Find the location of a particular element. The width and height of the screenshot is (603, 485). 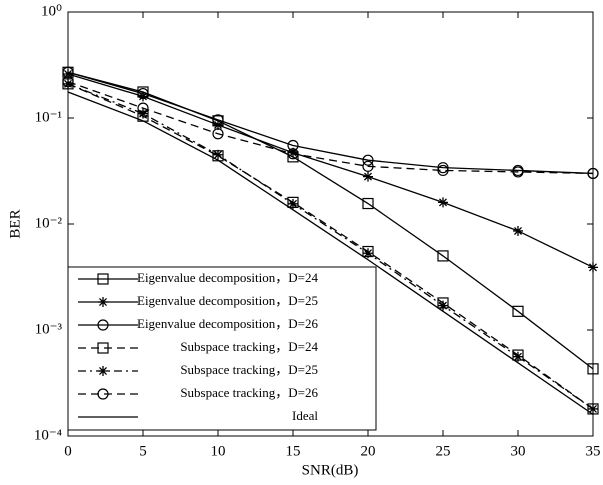

y-tick-label: 10⁰ is located at coordinates (51, 11).